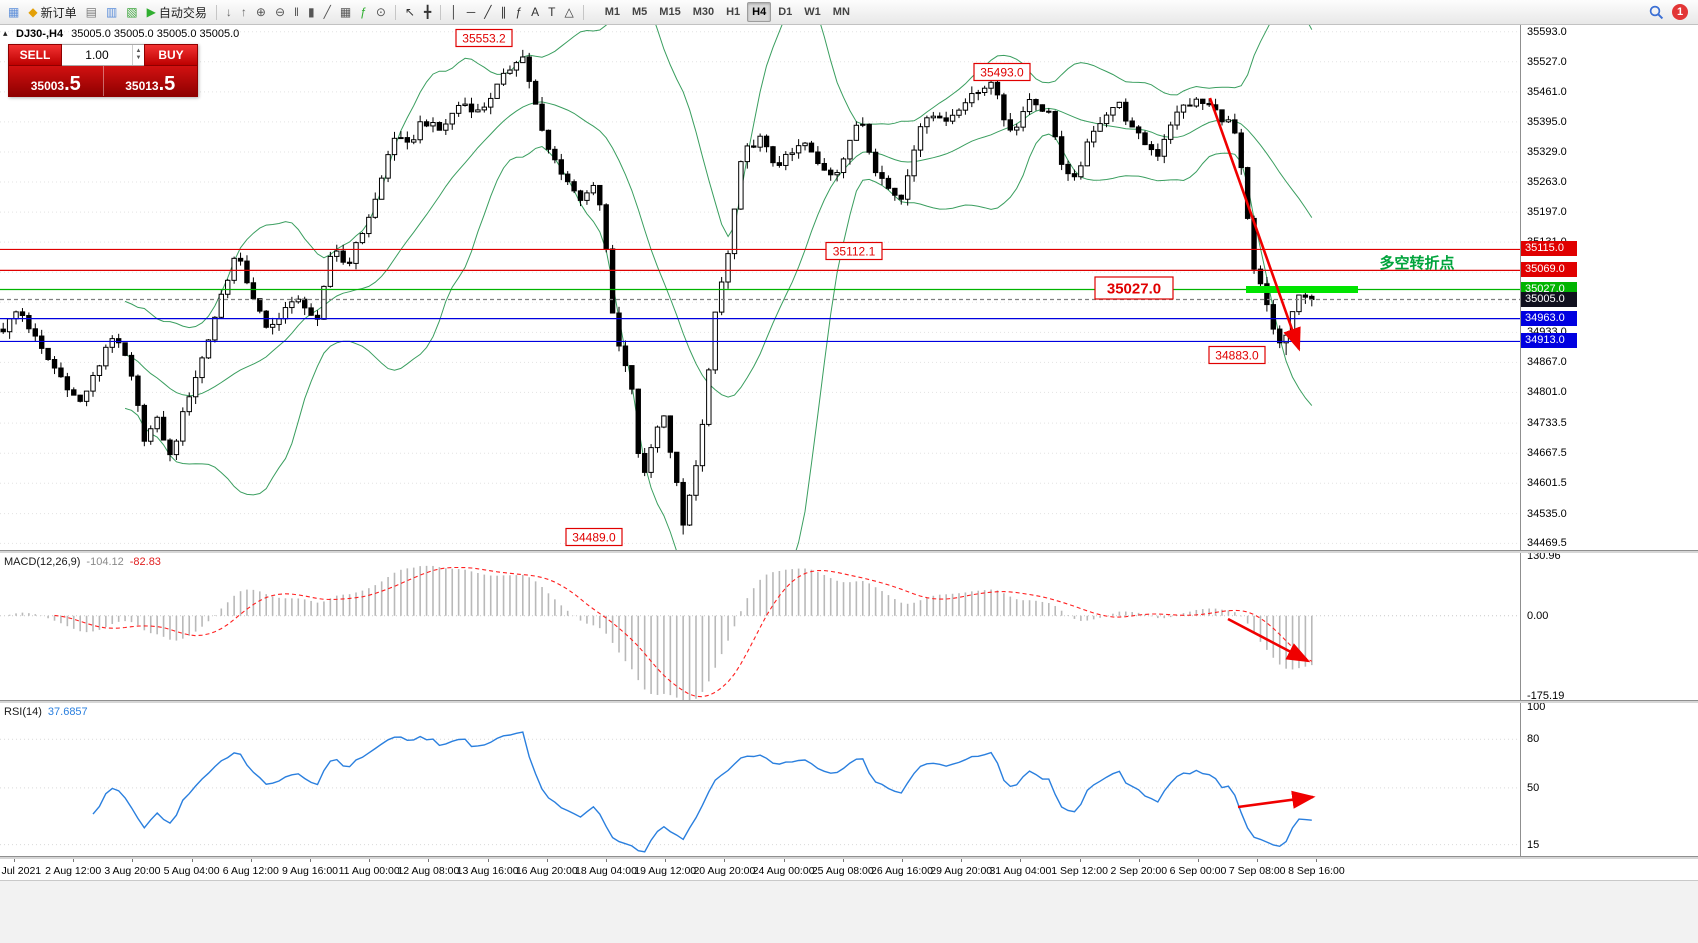 This screenshot has height=943, width=1698. I want to click on axis-label: 15, so click(1533, 844).